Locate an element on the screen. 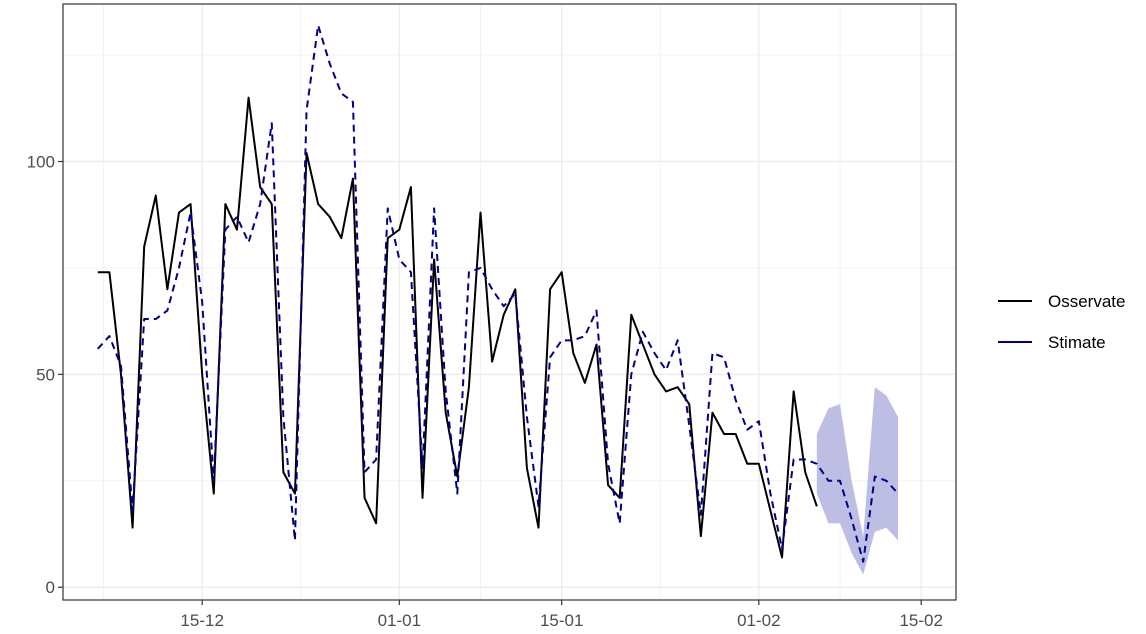  interval-band is located at coordinates (857, 481).